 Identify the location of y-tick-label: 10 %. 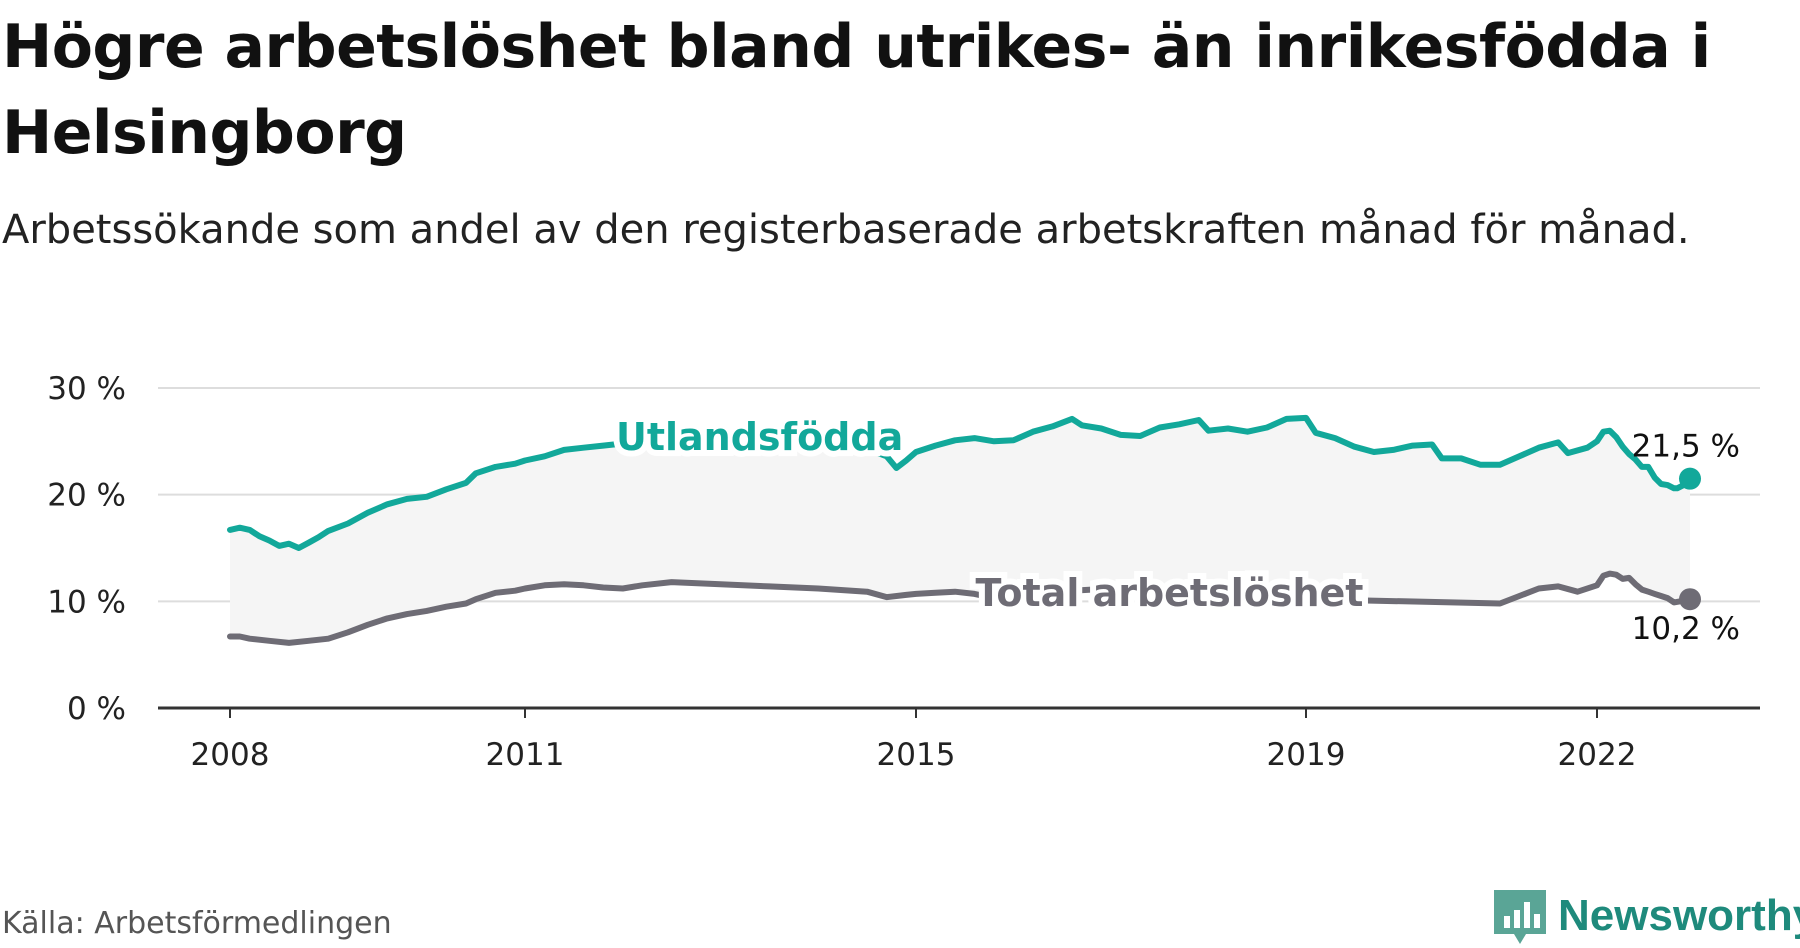
(86, 602).